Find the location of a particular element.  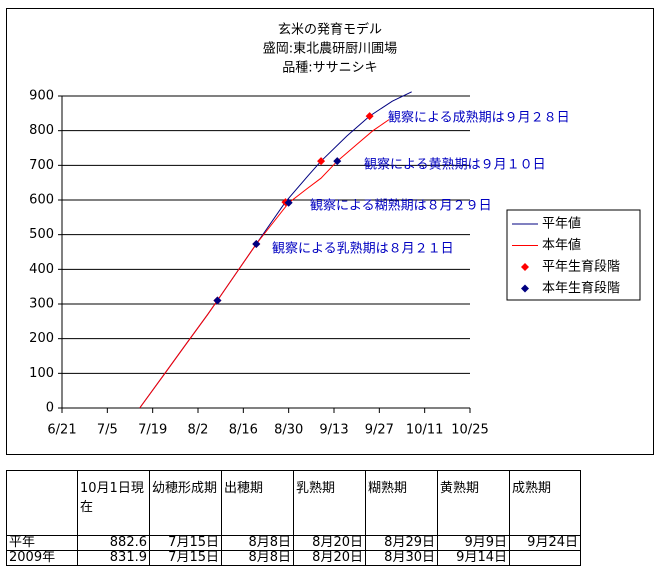

legend-label: 本年値 is located at coordinates (561, 245).